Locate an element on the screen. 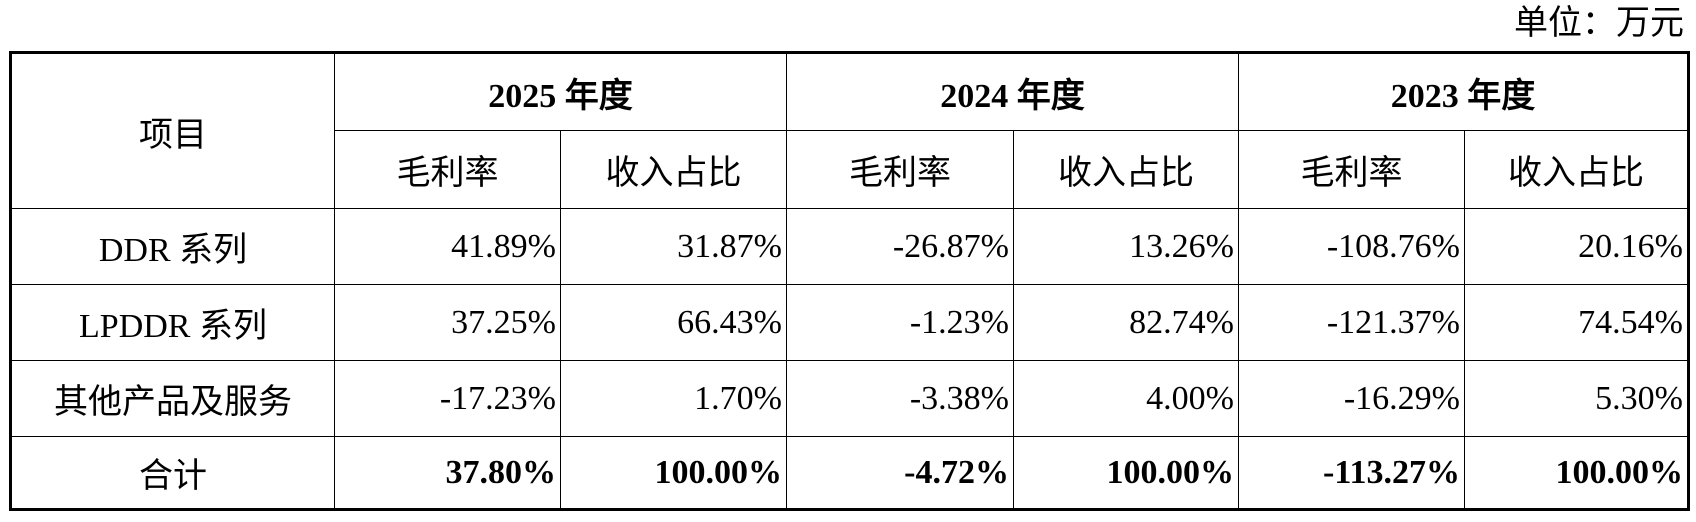 The width and height of the screenshot is (1696, 522). table-cell: 37.80% is located at coordinates (447, 473).